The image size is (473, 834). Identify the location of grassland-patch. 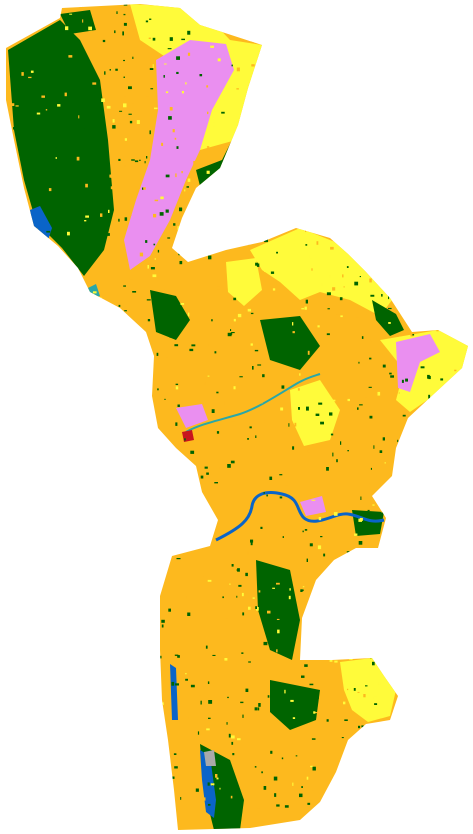
(315, 413).